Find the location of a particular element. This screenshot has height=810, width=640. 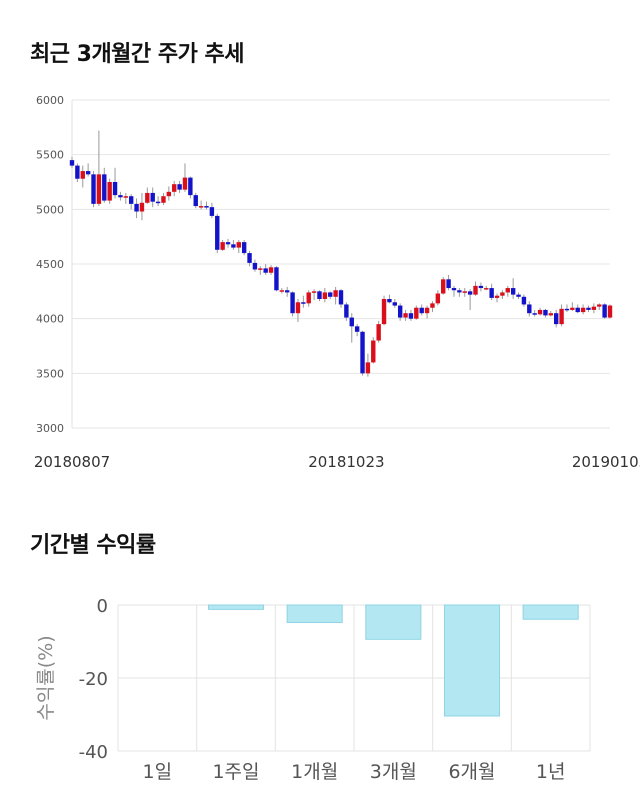

x-tick-label: 1년 is located at coordinates (551, 772).